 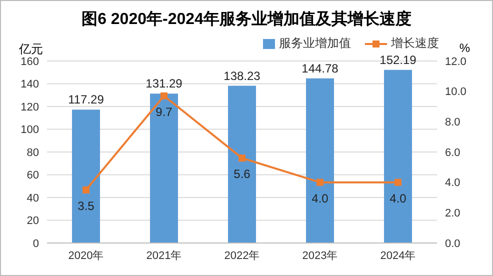 I want to click on chart-title: 图6 2020年-2024年服务业增加值及其增长速度, so click(x=246, y=19).